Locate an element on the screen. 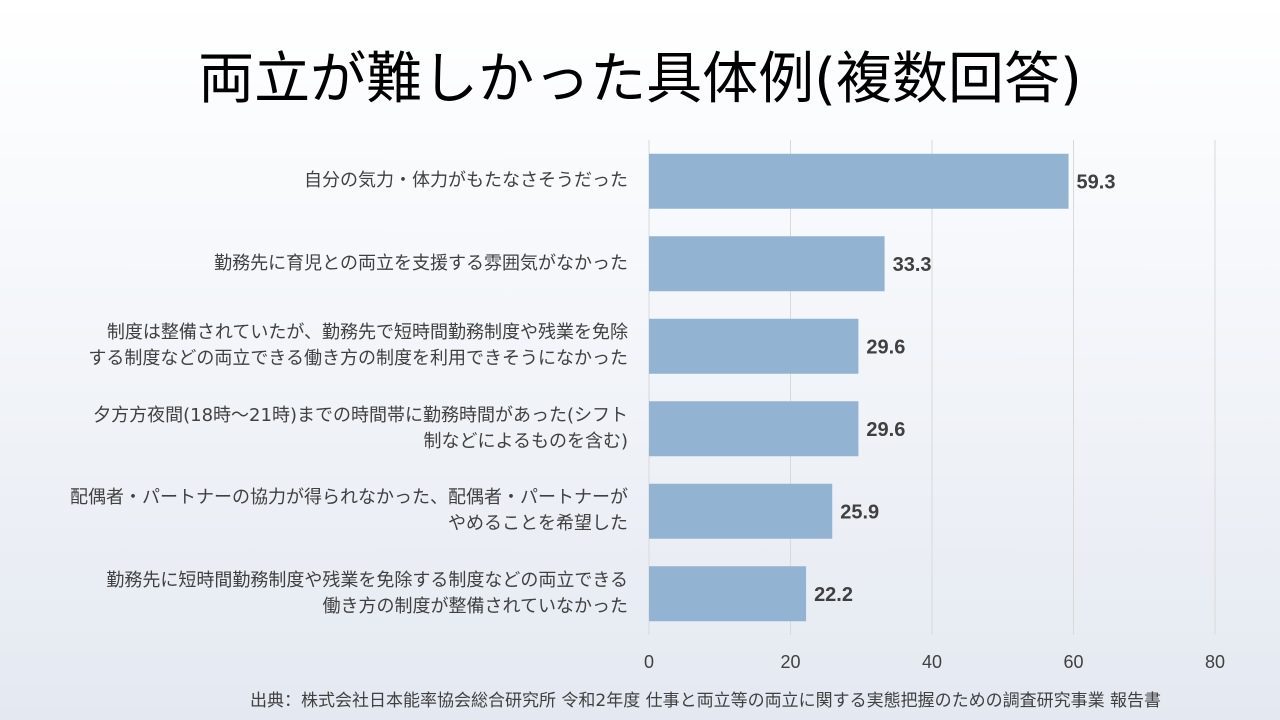  x-tick-label: 0 is located at coordinates (649, 662).